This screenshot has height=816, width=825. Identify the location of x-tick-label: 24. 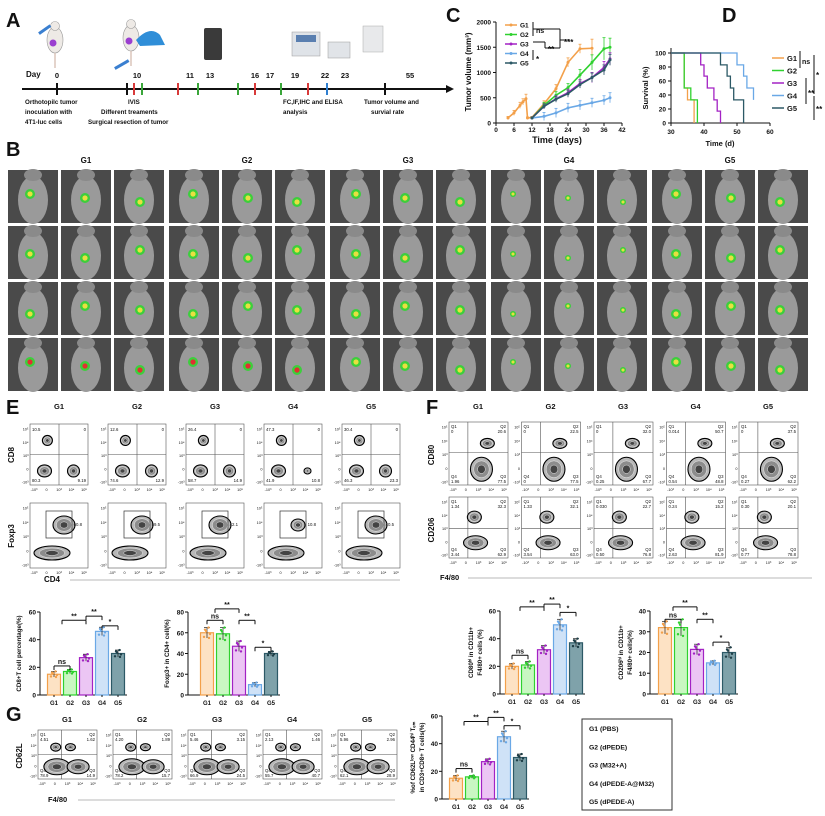
(568, 130).